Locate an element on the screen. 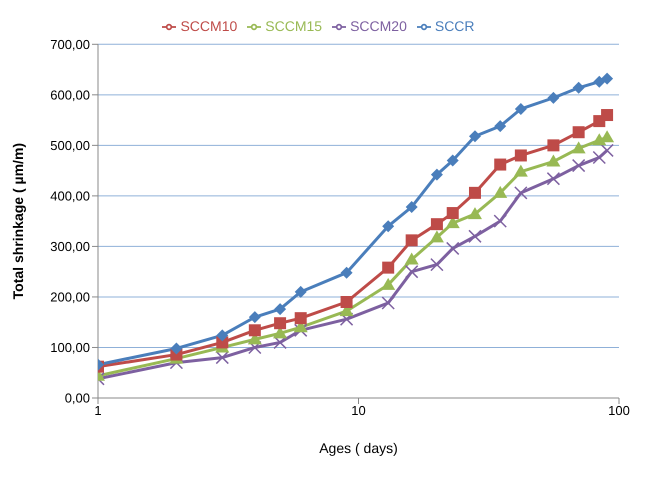 Image resolution: width=652 pixels, height=477 pixels. x-axis-title: Ages ( days) is located at coordinates (358, 448).